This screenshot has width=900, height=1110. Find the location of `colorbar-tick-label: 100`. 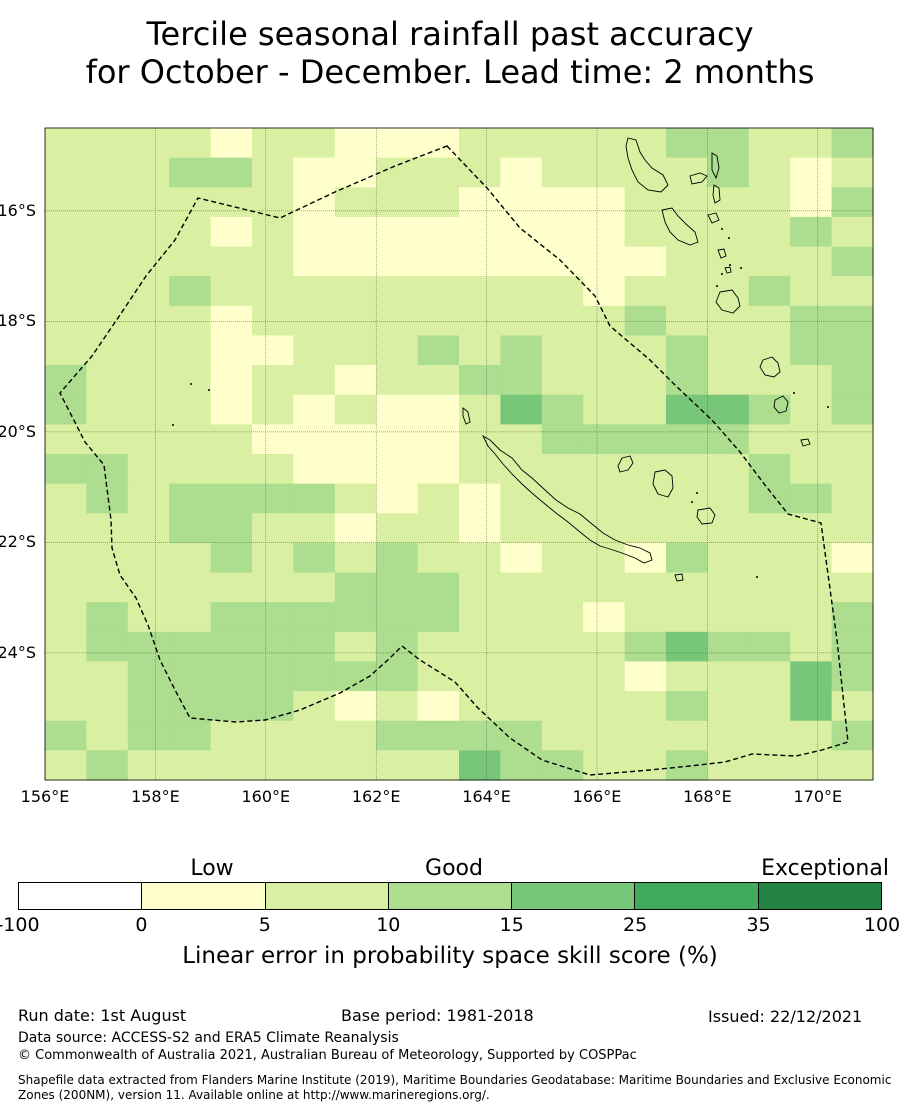

colorbar-tick-label: 100 is located at coordinates (881, 925).